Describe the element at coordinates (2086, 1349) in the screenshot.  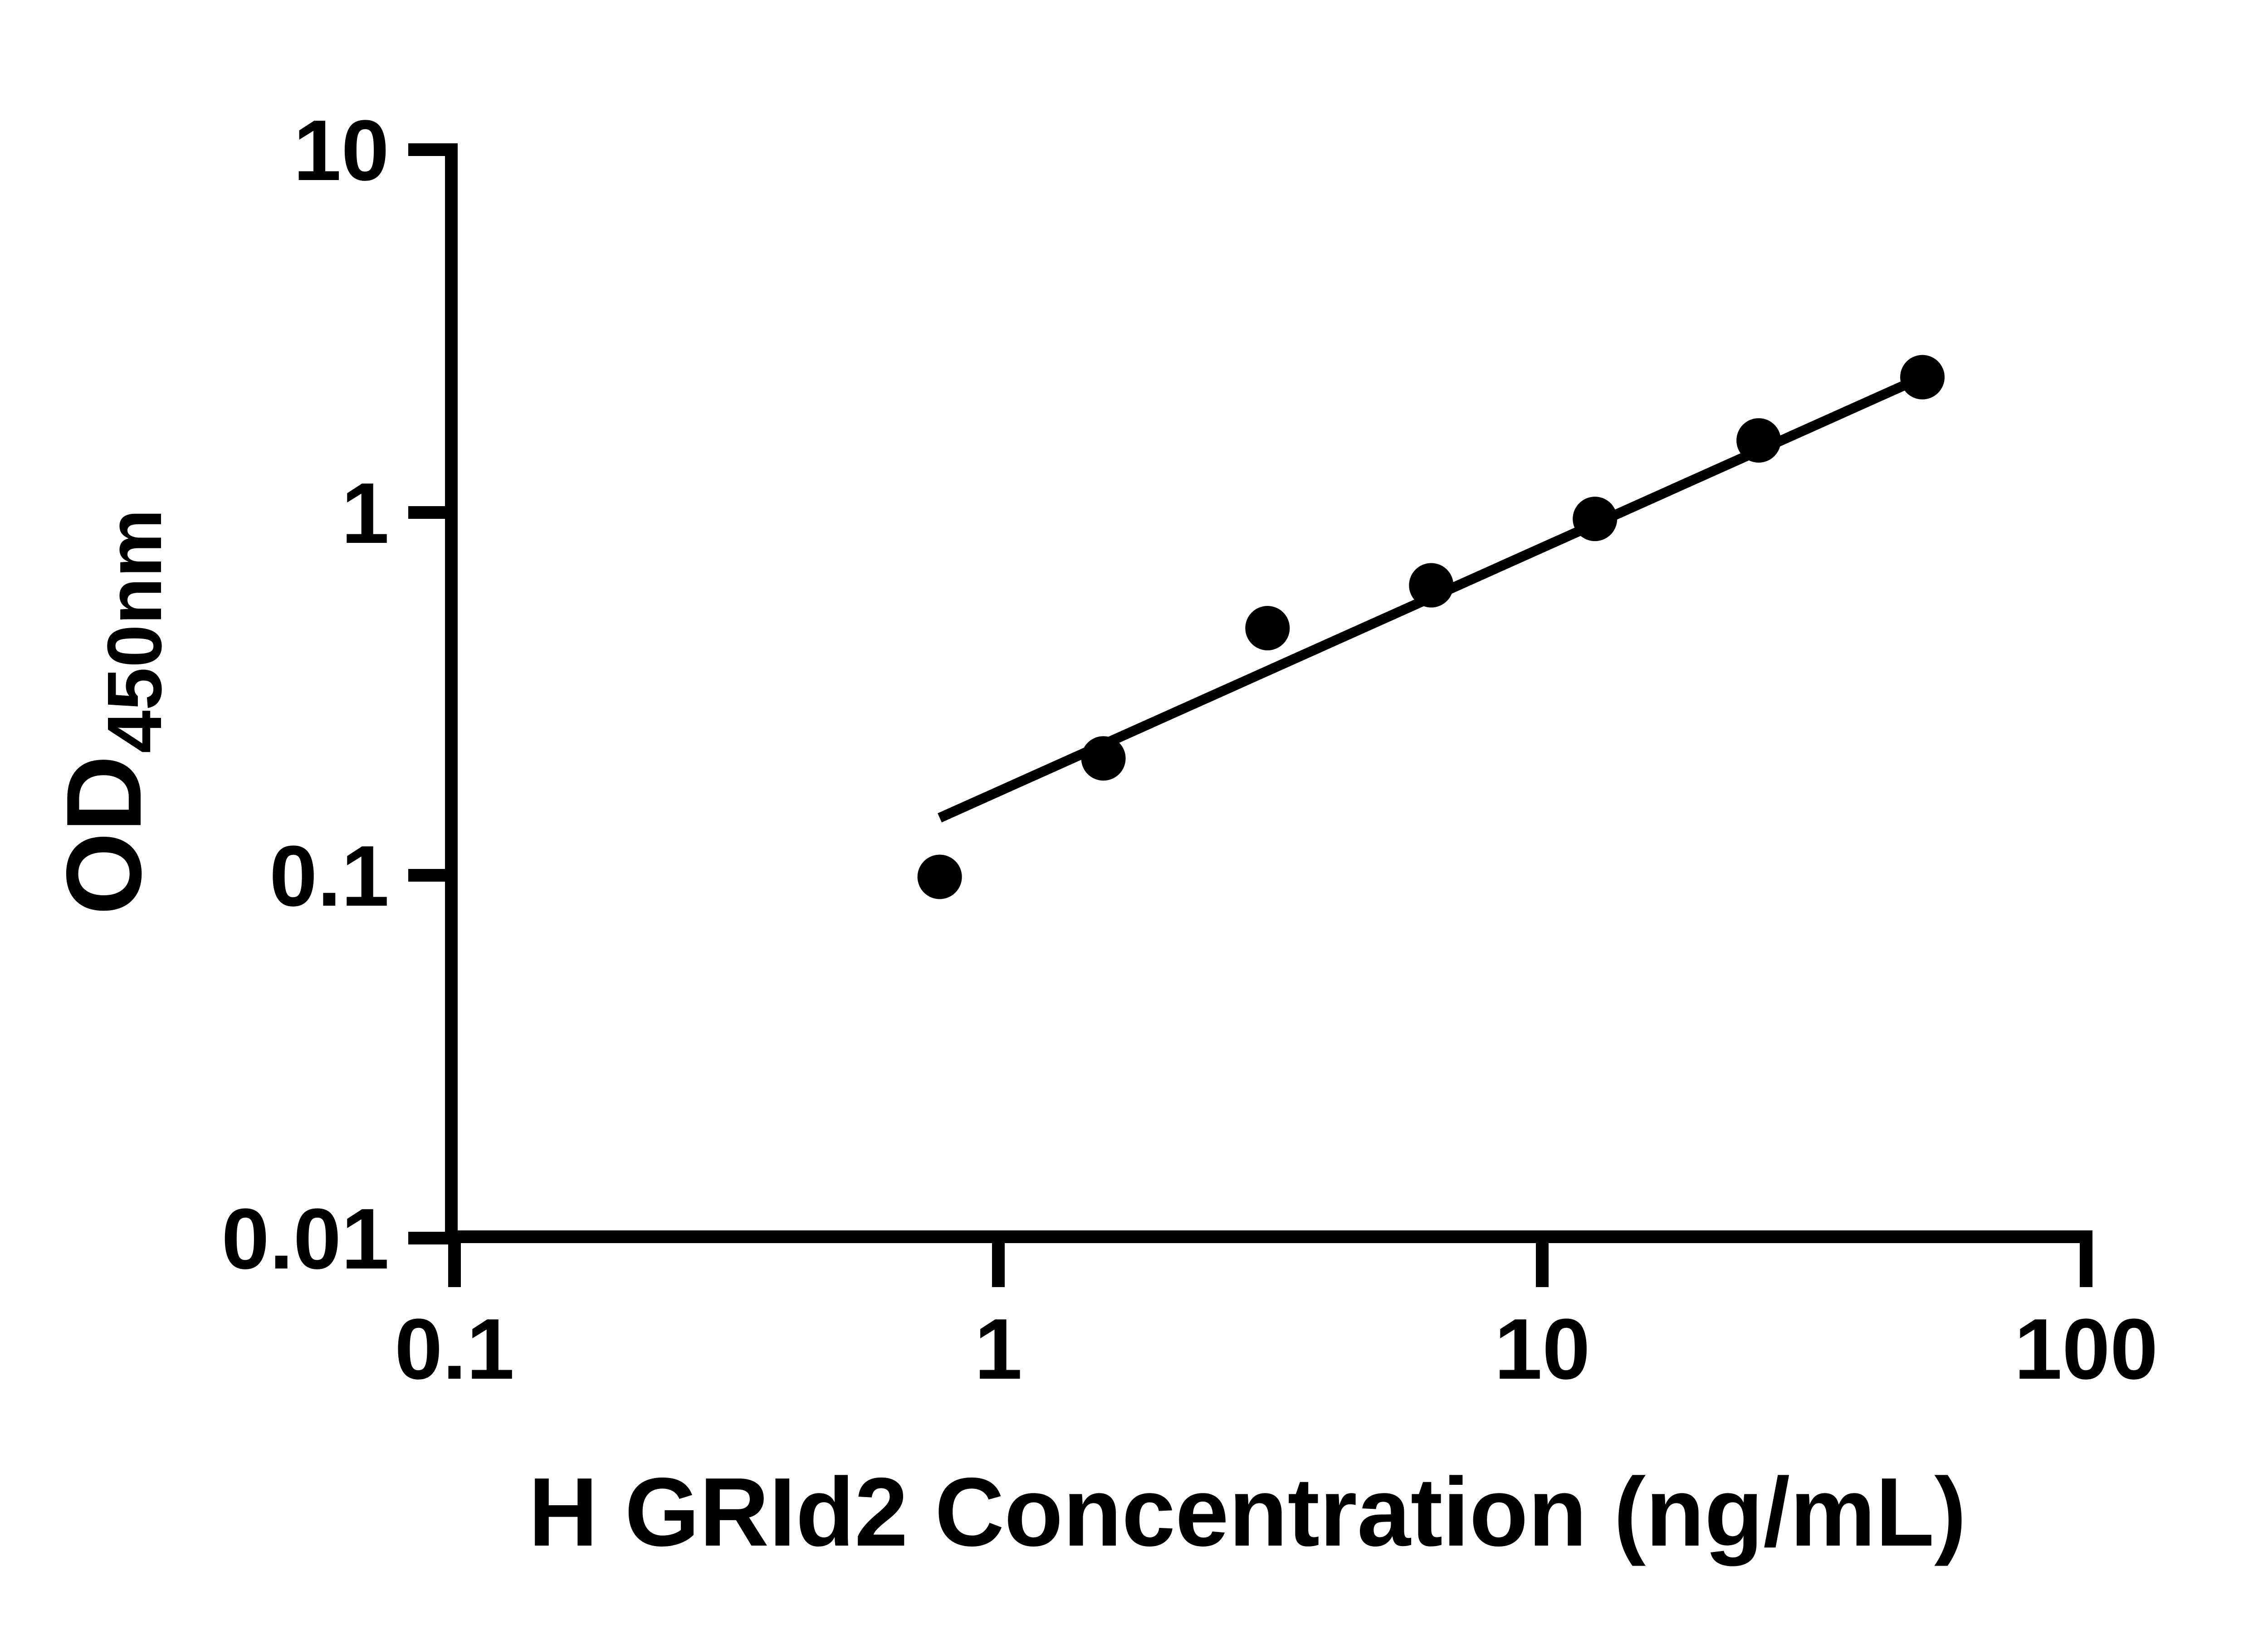
I see `x-tick-label: 100` at that location.